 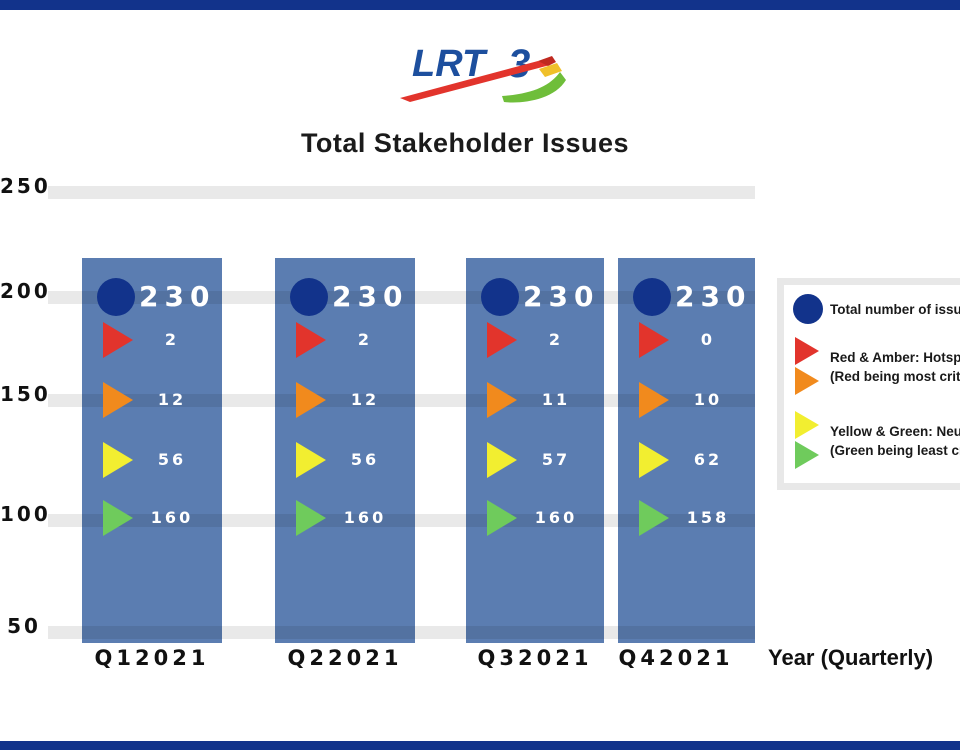 I want to click on x-tick-q2-2021: Q22021, so click(x=345, y=658).